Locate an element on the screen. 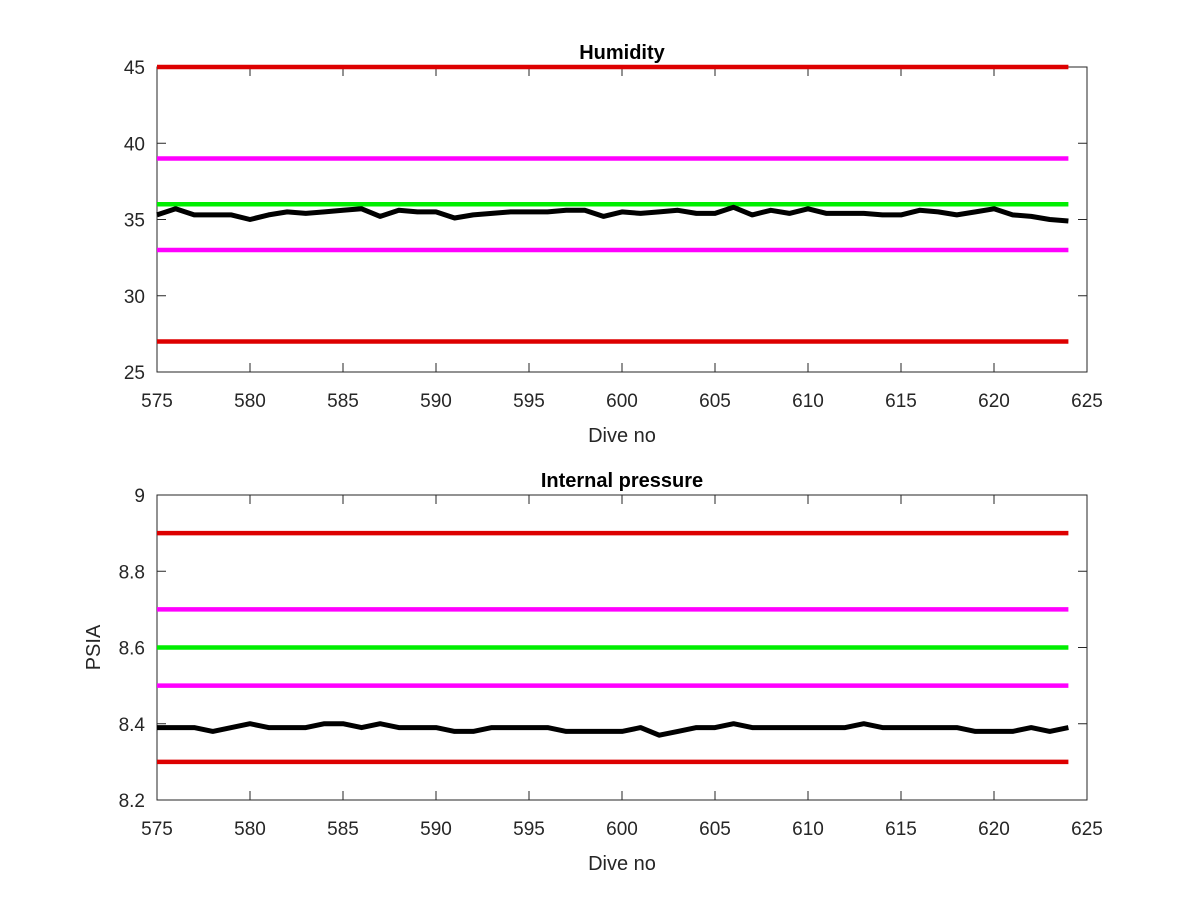  y-tick-label: 25 is located at coordinates (134, 373).